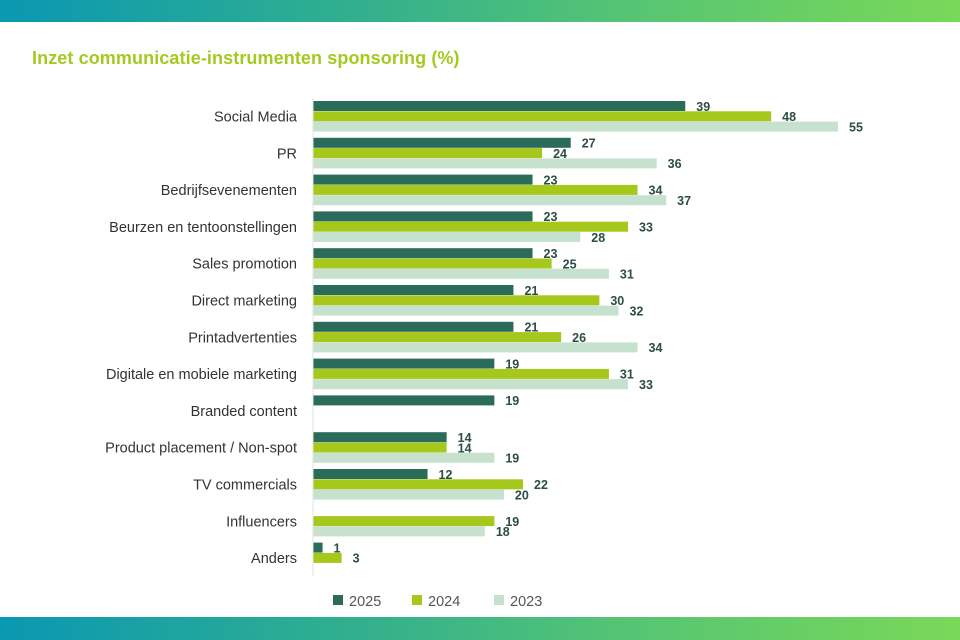 This screenshot has width=960, height=640. Describe the element at coordinates (261, 522) in the screenshot. I see `category-label: Influencers` at that location.